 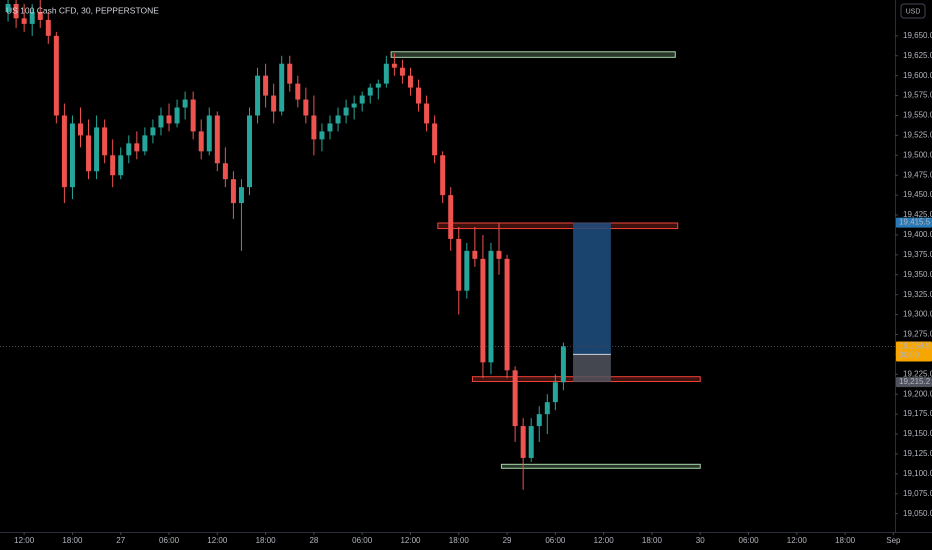 I want to click on price-label: 19,215.2, so click(x=915, y=381).